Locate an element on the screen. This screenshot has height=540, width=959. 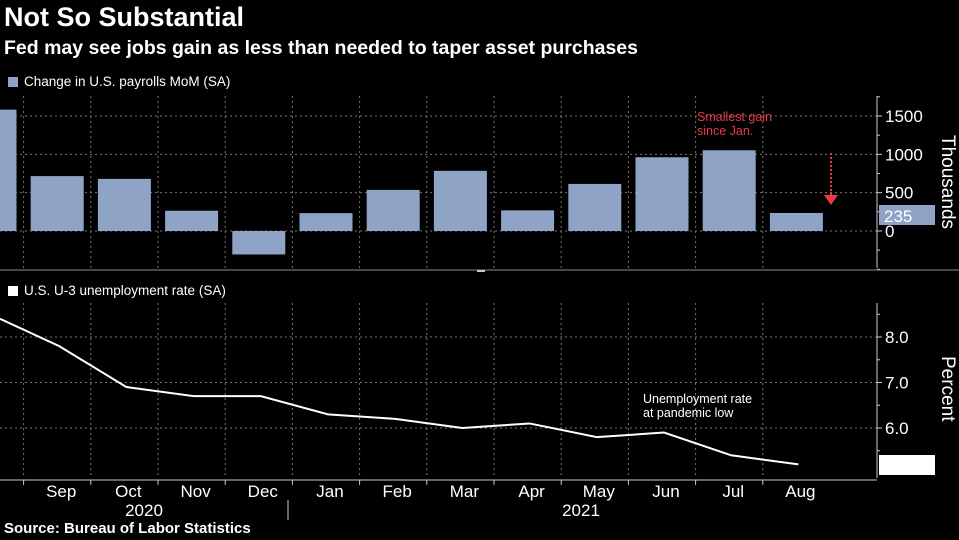
legend-payrolls: Change in U.S. payrolls MoM (SA) is located at coordinates (119, 81).